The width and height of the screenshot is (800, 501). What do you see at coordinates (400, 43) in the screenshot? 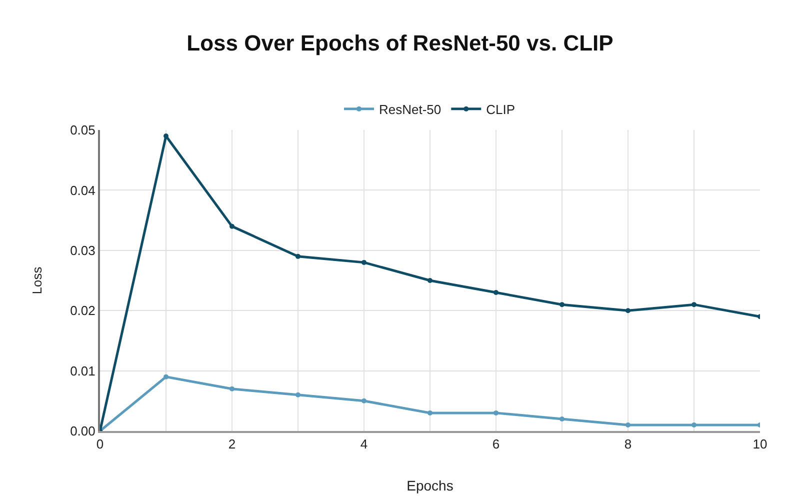
I see `chart-title: Loss Over Epochs of ResNet-50 vs. CLIP` at bounding box center [400, 43].